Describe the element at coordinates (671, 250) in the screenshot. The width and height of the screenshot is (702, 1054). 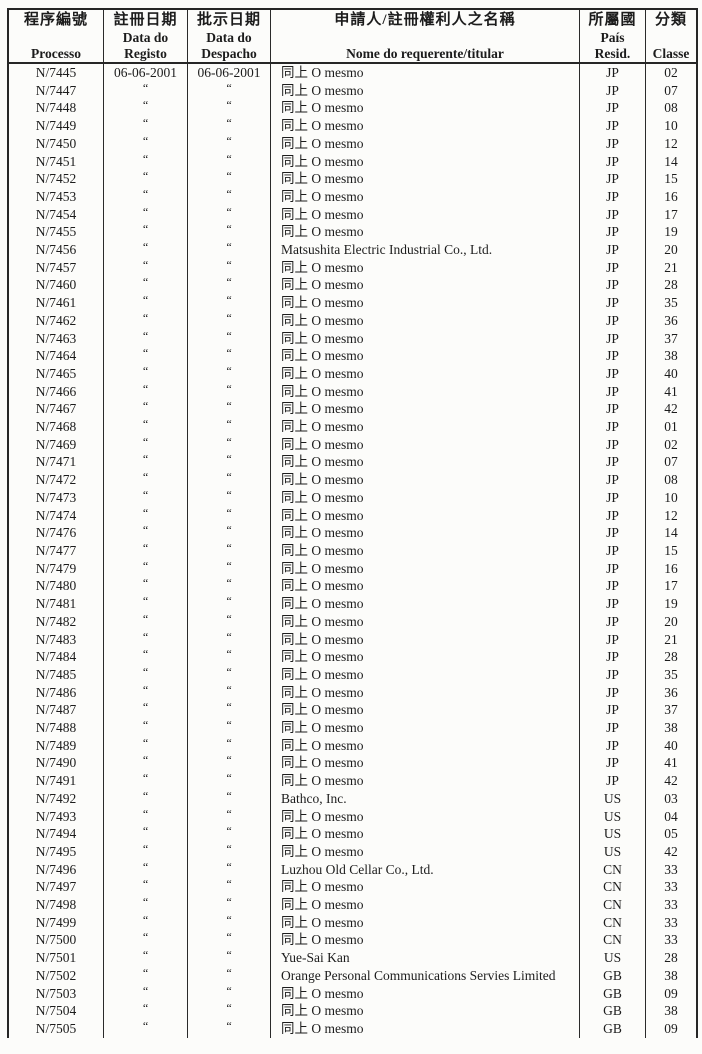
I see `cell-classe: 20` at that location.